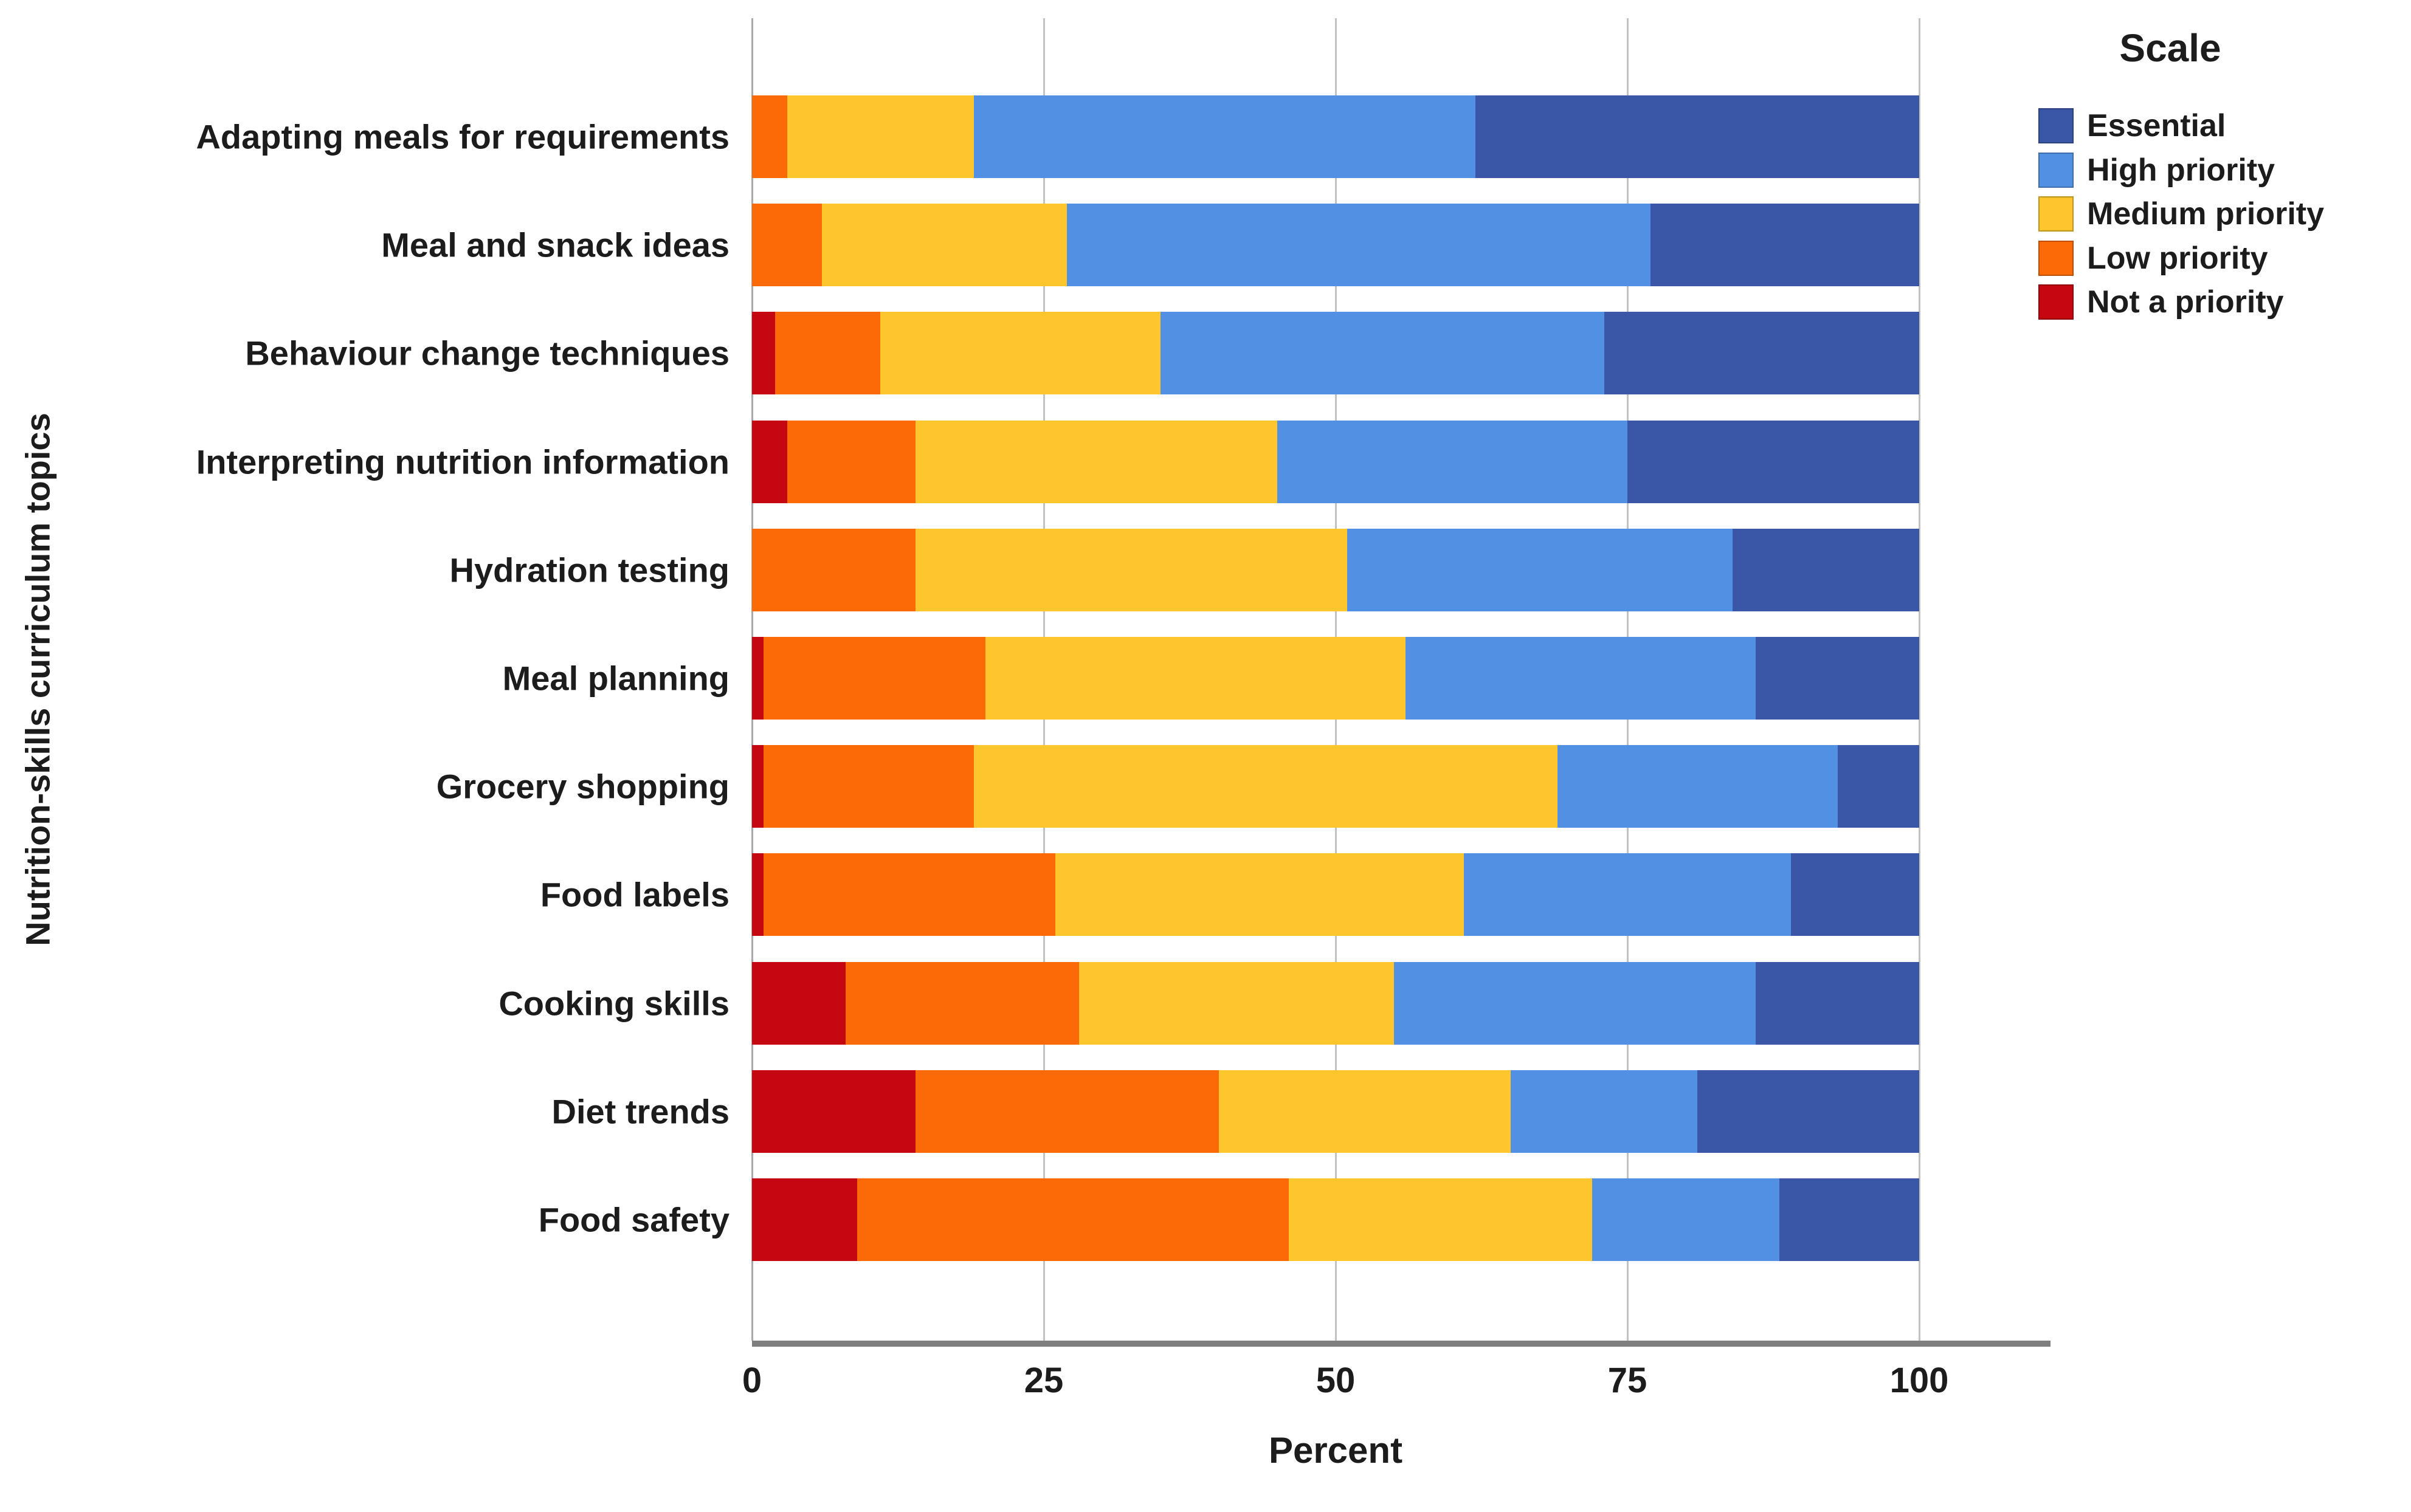 The image size is (2411, 1512). I want to click on legend-label: High priority, so click(2181, 170).